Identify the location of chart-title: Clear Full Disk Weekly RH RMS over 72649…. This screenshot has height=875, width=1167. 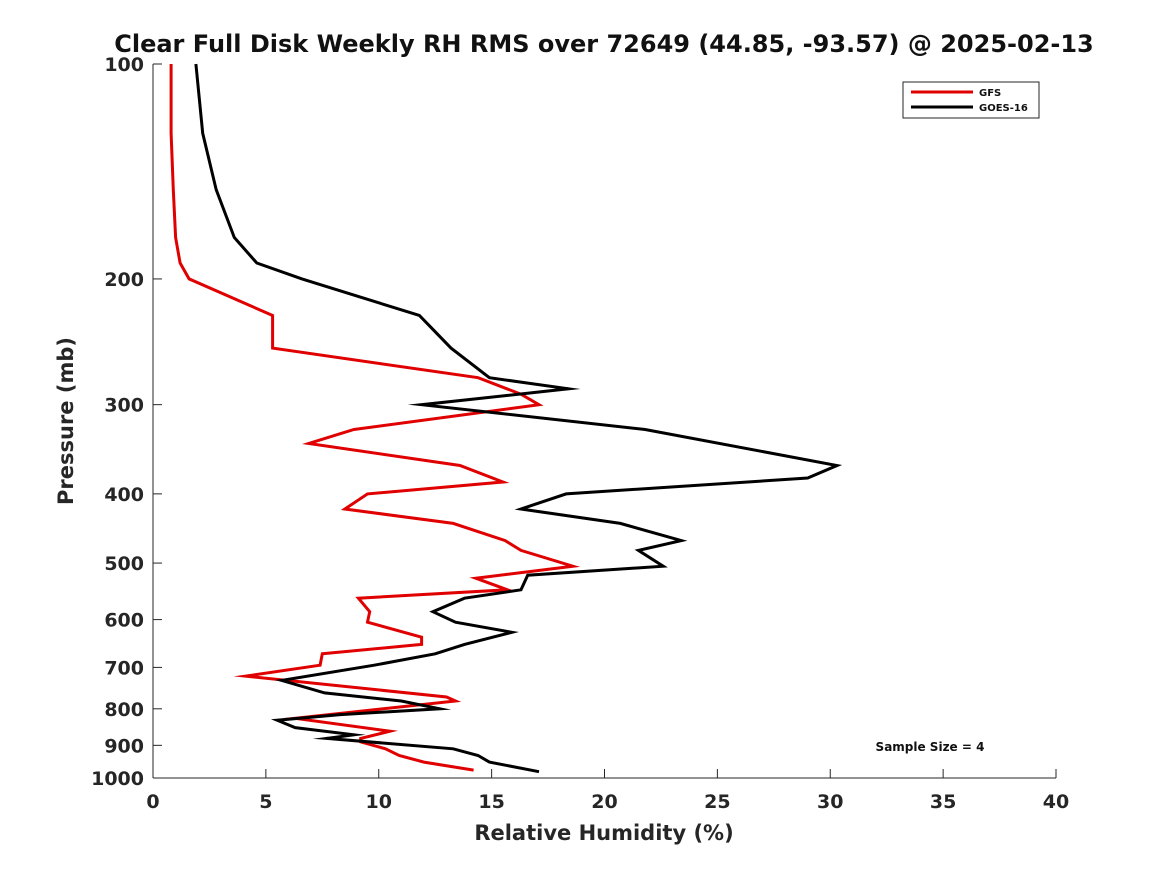
(604, 44).